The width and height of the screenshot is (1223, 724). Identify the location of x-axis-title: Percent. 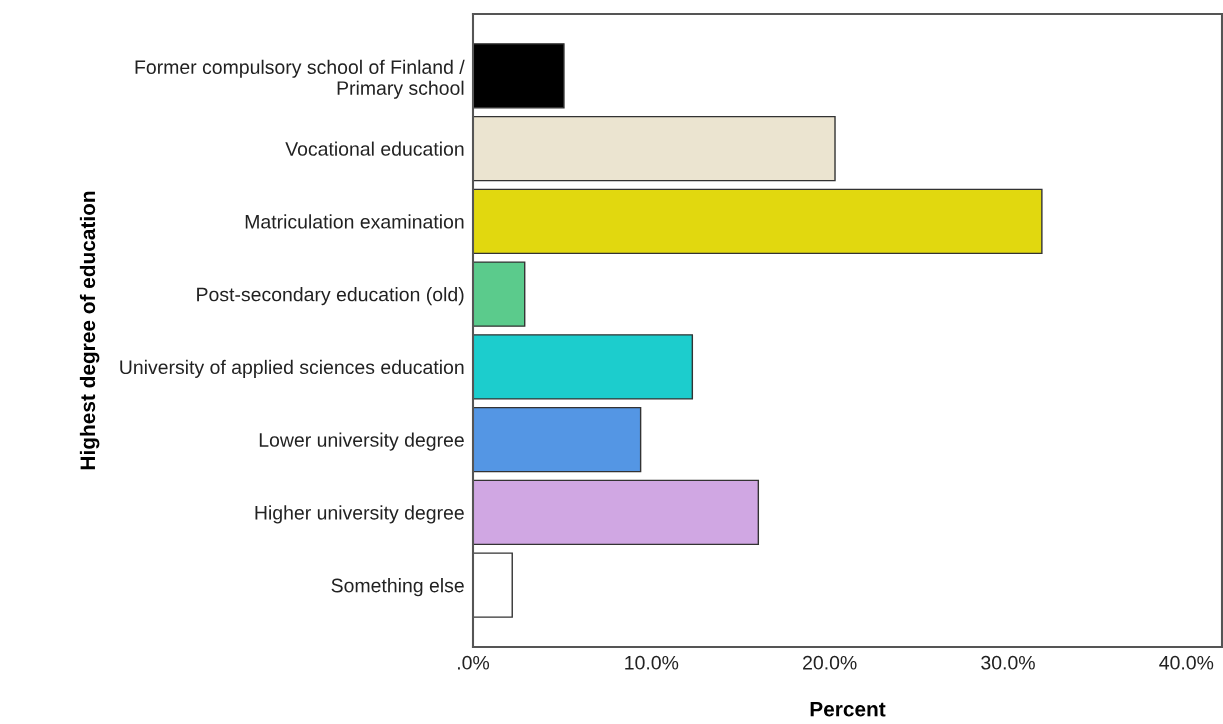
(848, 709).